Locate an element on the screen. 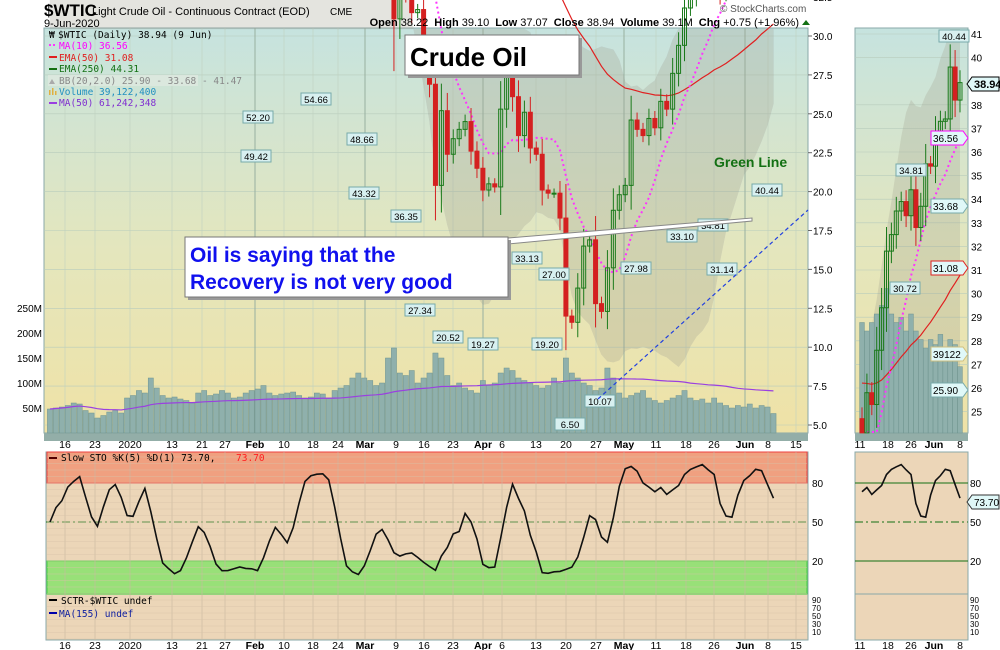 This screenshot has width=1000, height=650. detail-ma10-line is located at coordinates (911, 285).